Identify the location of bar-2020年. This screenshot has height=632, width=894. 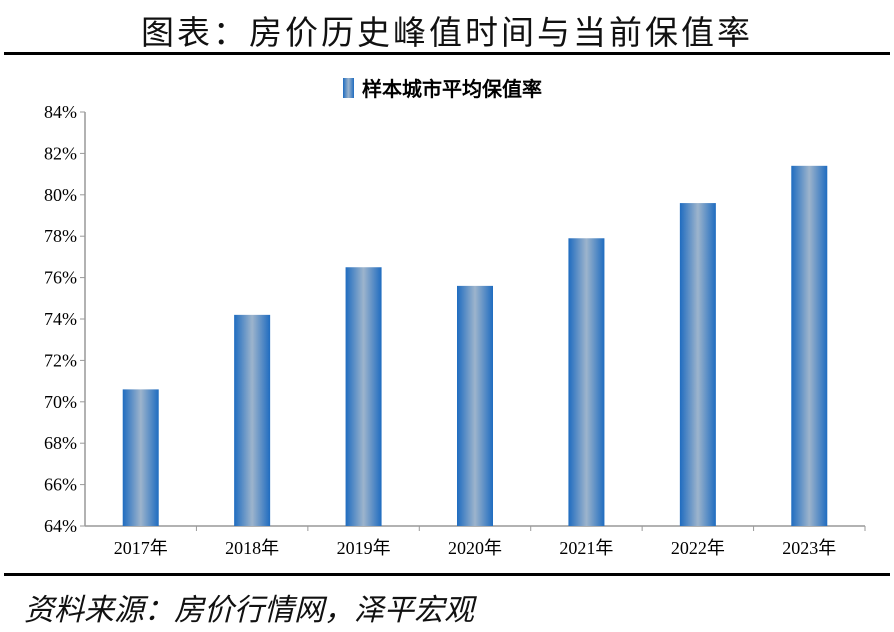
(475, 405).